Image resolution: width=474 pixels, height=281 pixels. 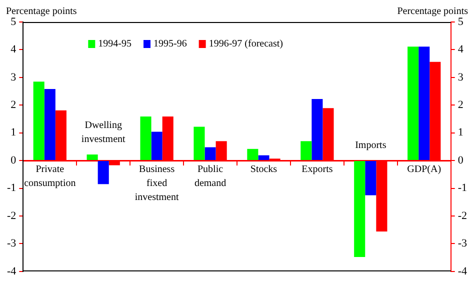 What do you see at coordinates (50, 177) in the screenshot?
I see `x-tick-label: Private consumption` at bounding box center [50, 177].